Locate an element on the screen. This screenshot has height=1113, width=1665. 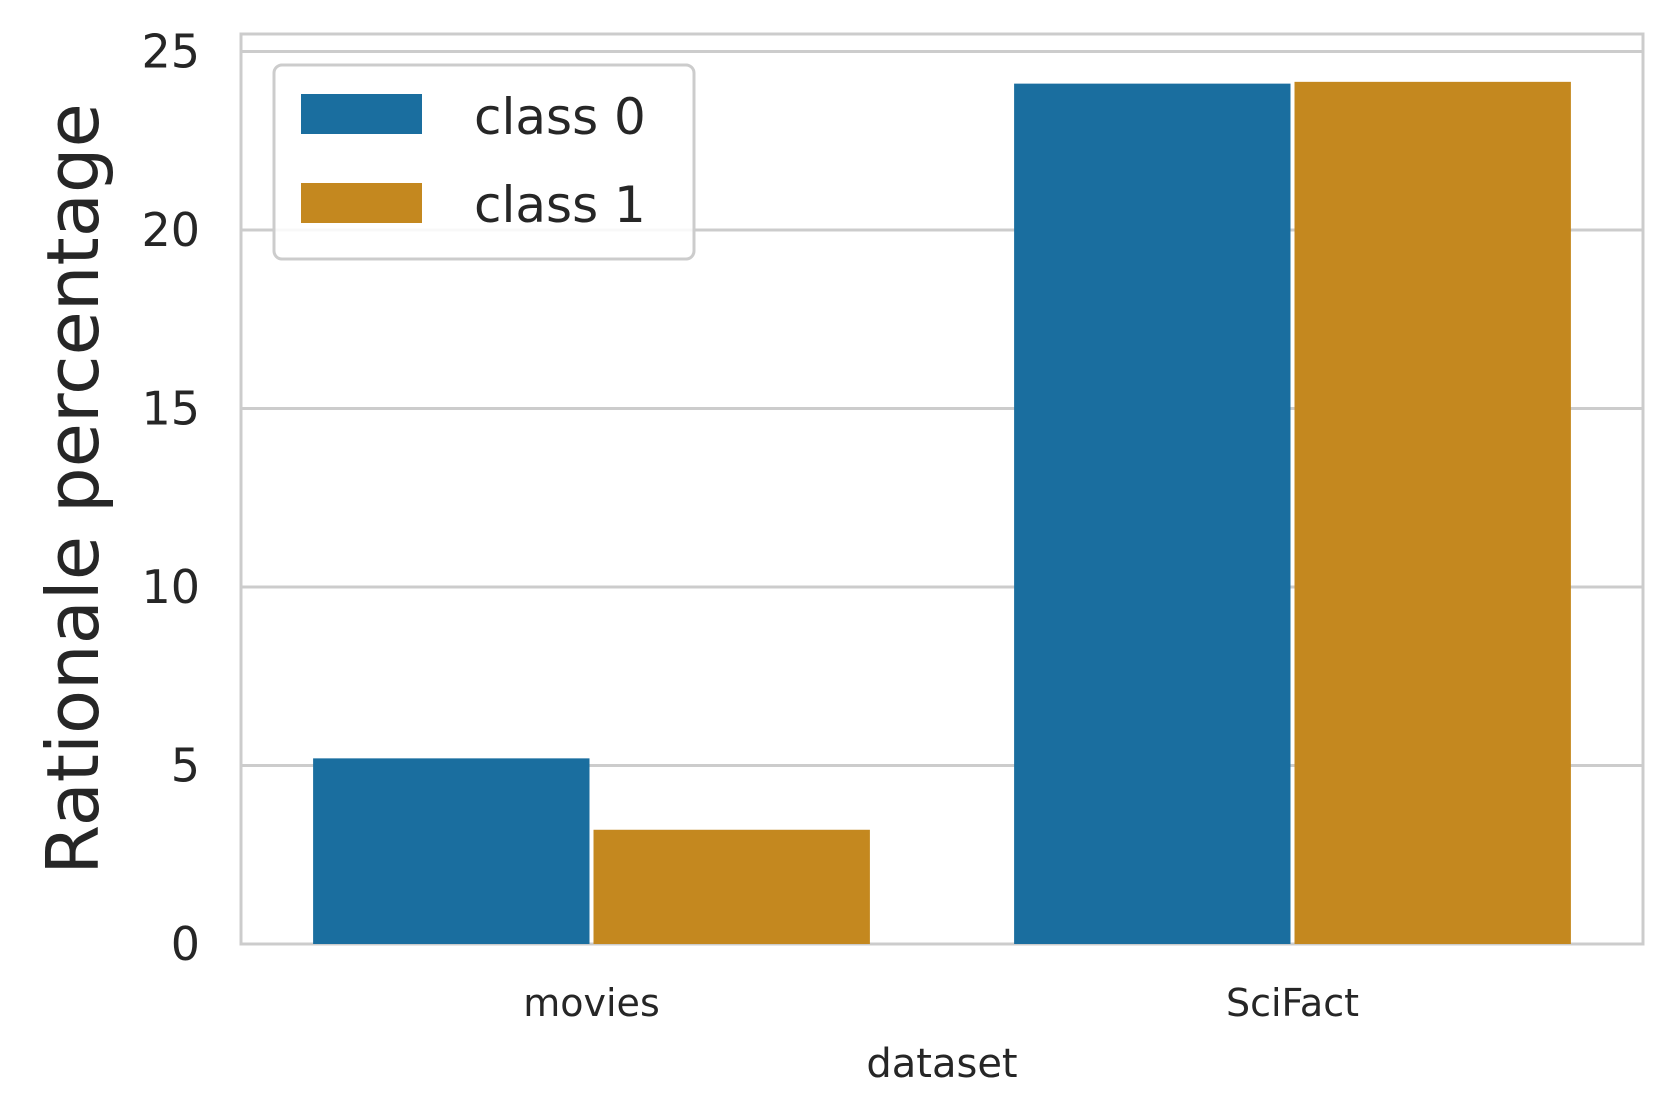
y-tick-label: 20 is located at coordinates (170, 230).